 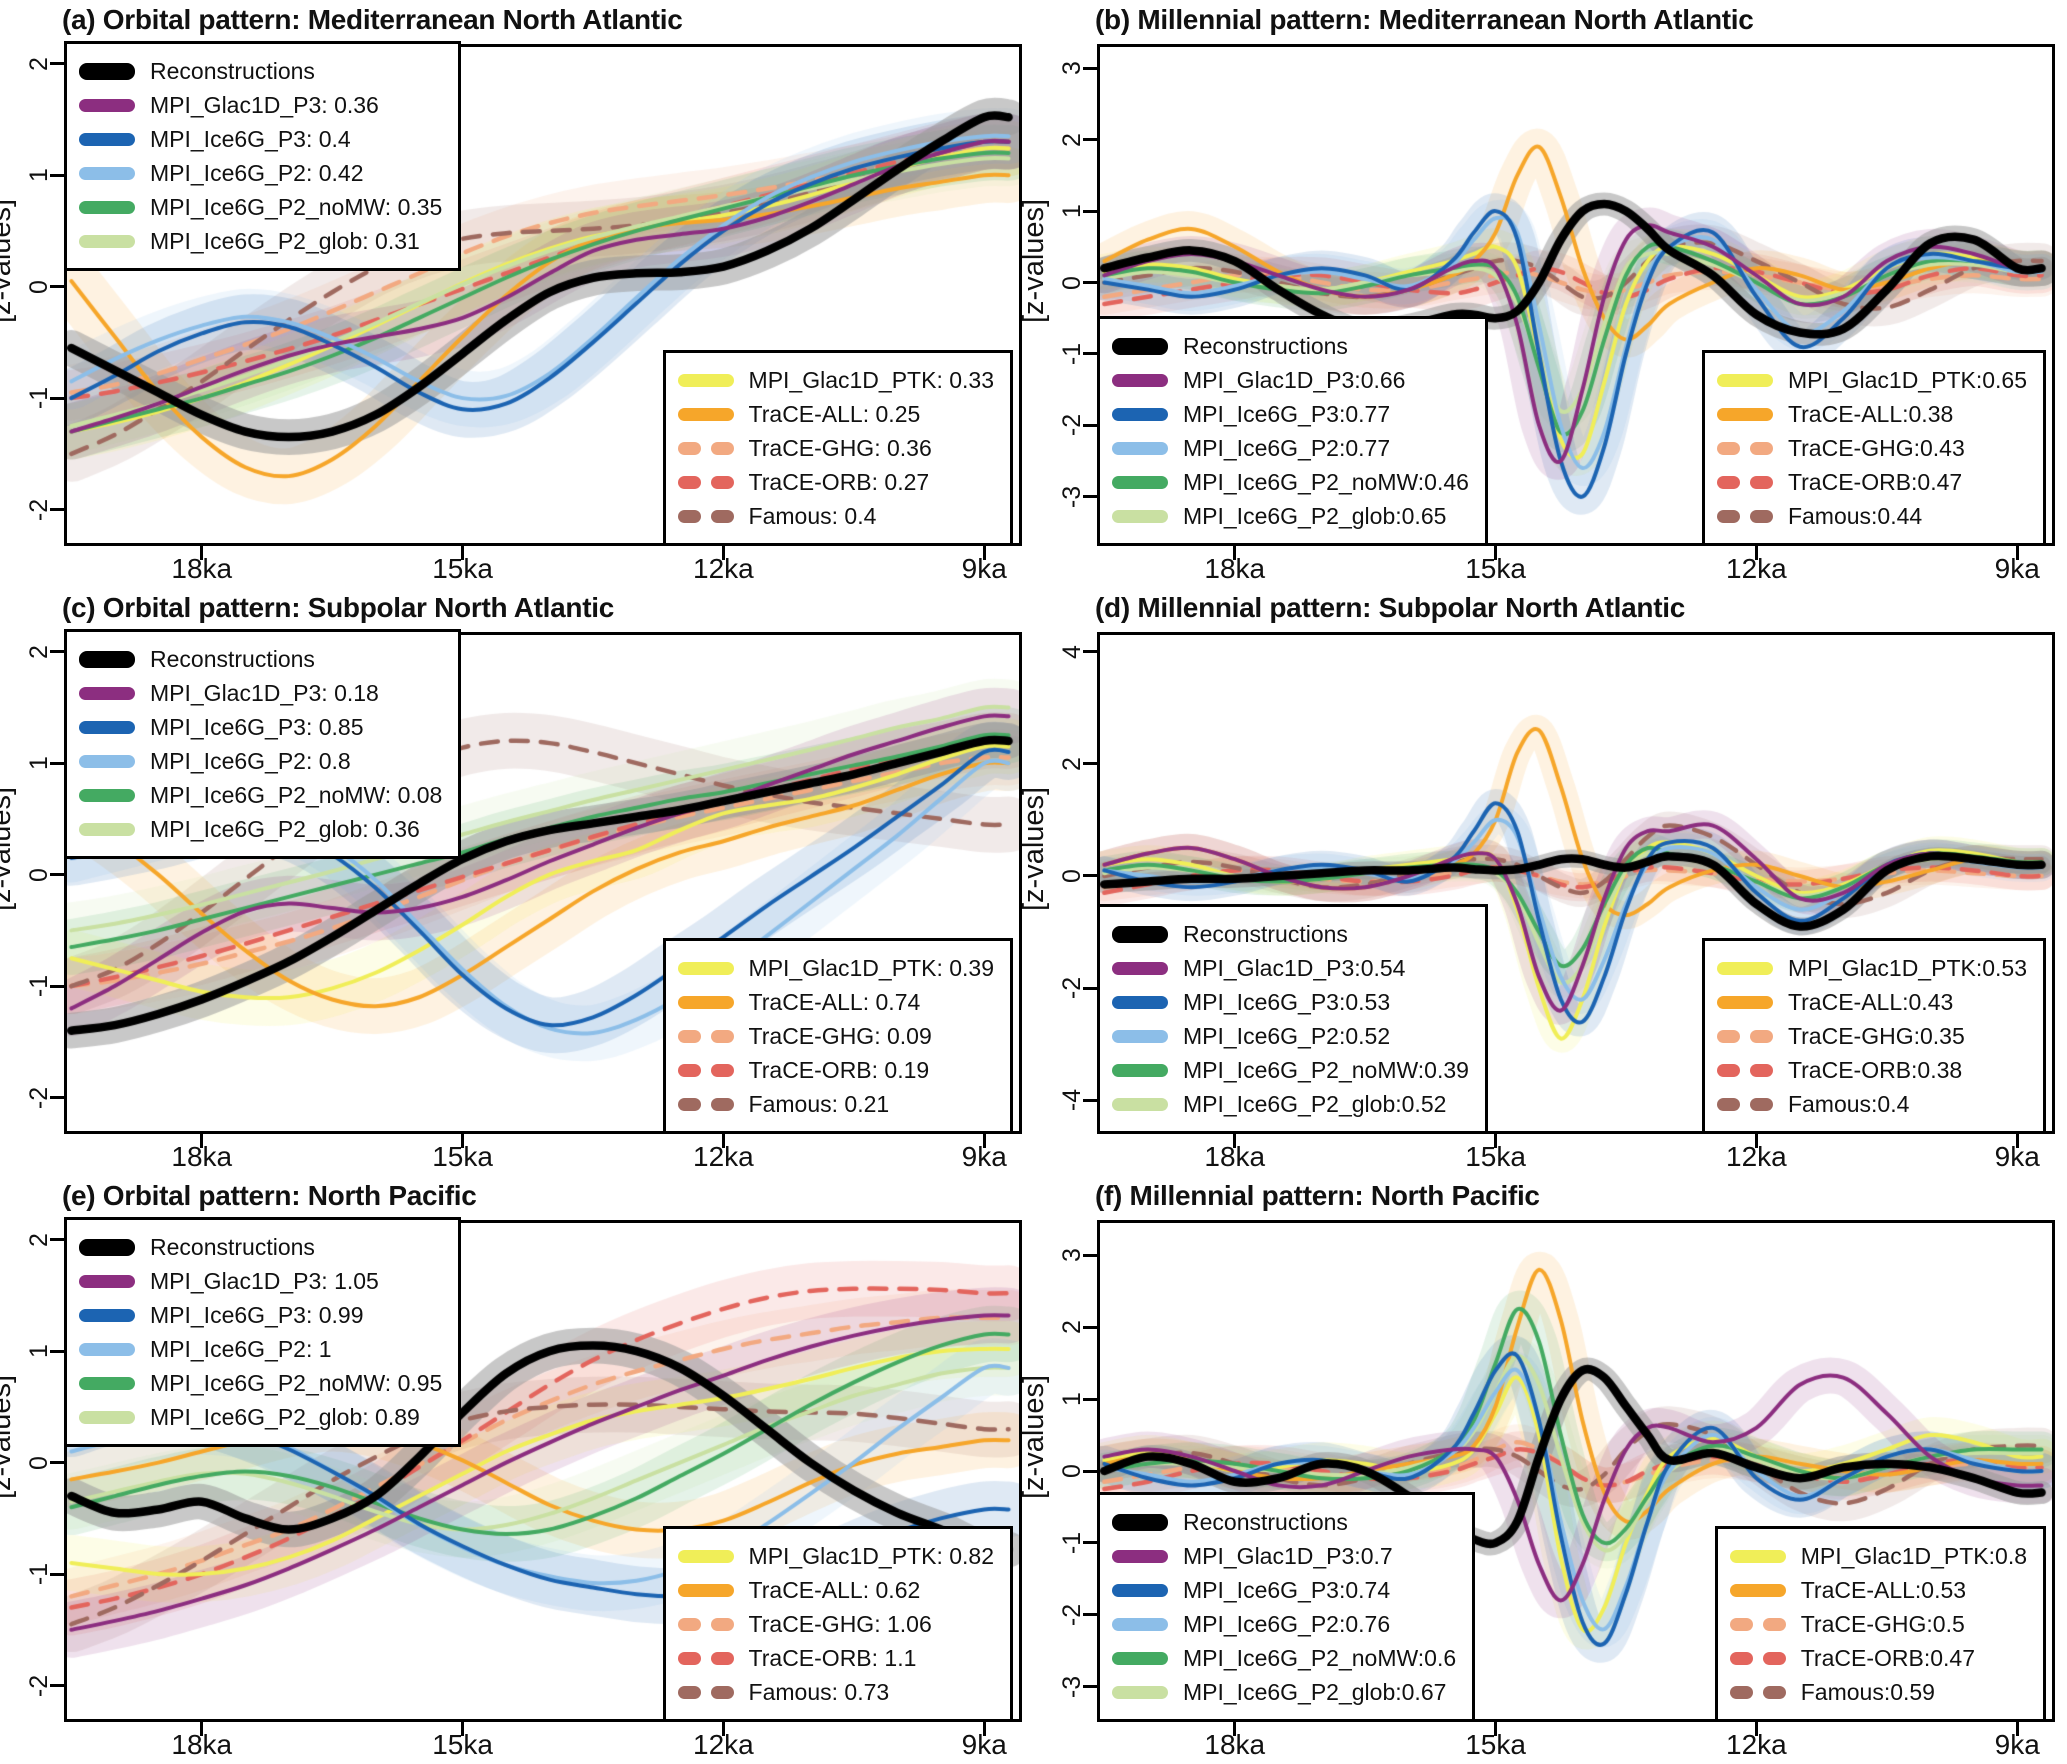 What do you see at coordinates (840, 1623) in the screenshot?
I see `legend-label: TraCE-GHG: 1.06` at bounding box center [840, 1623].